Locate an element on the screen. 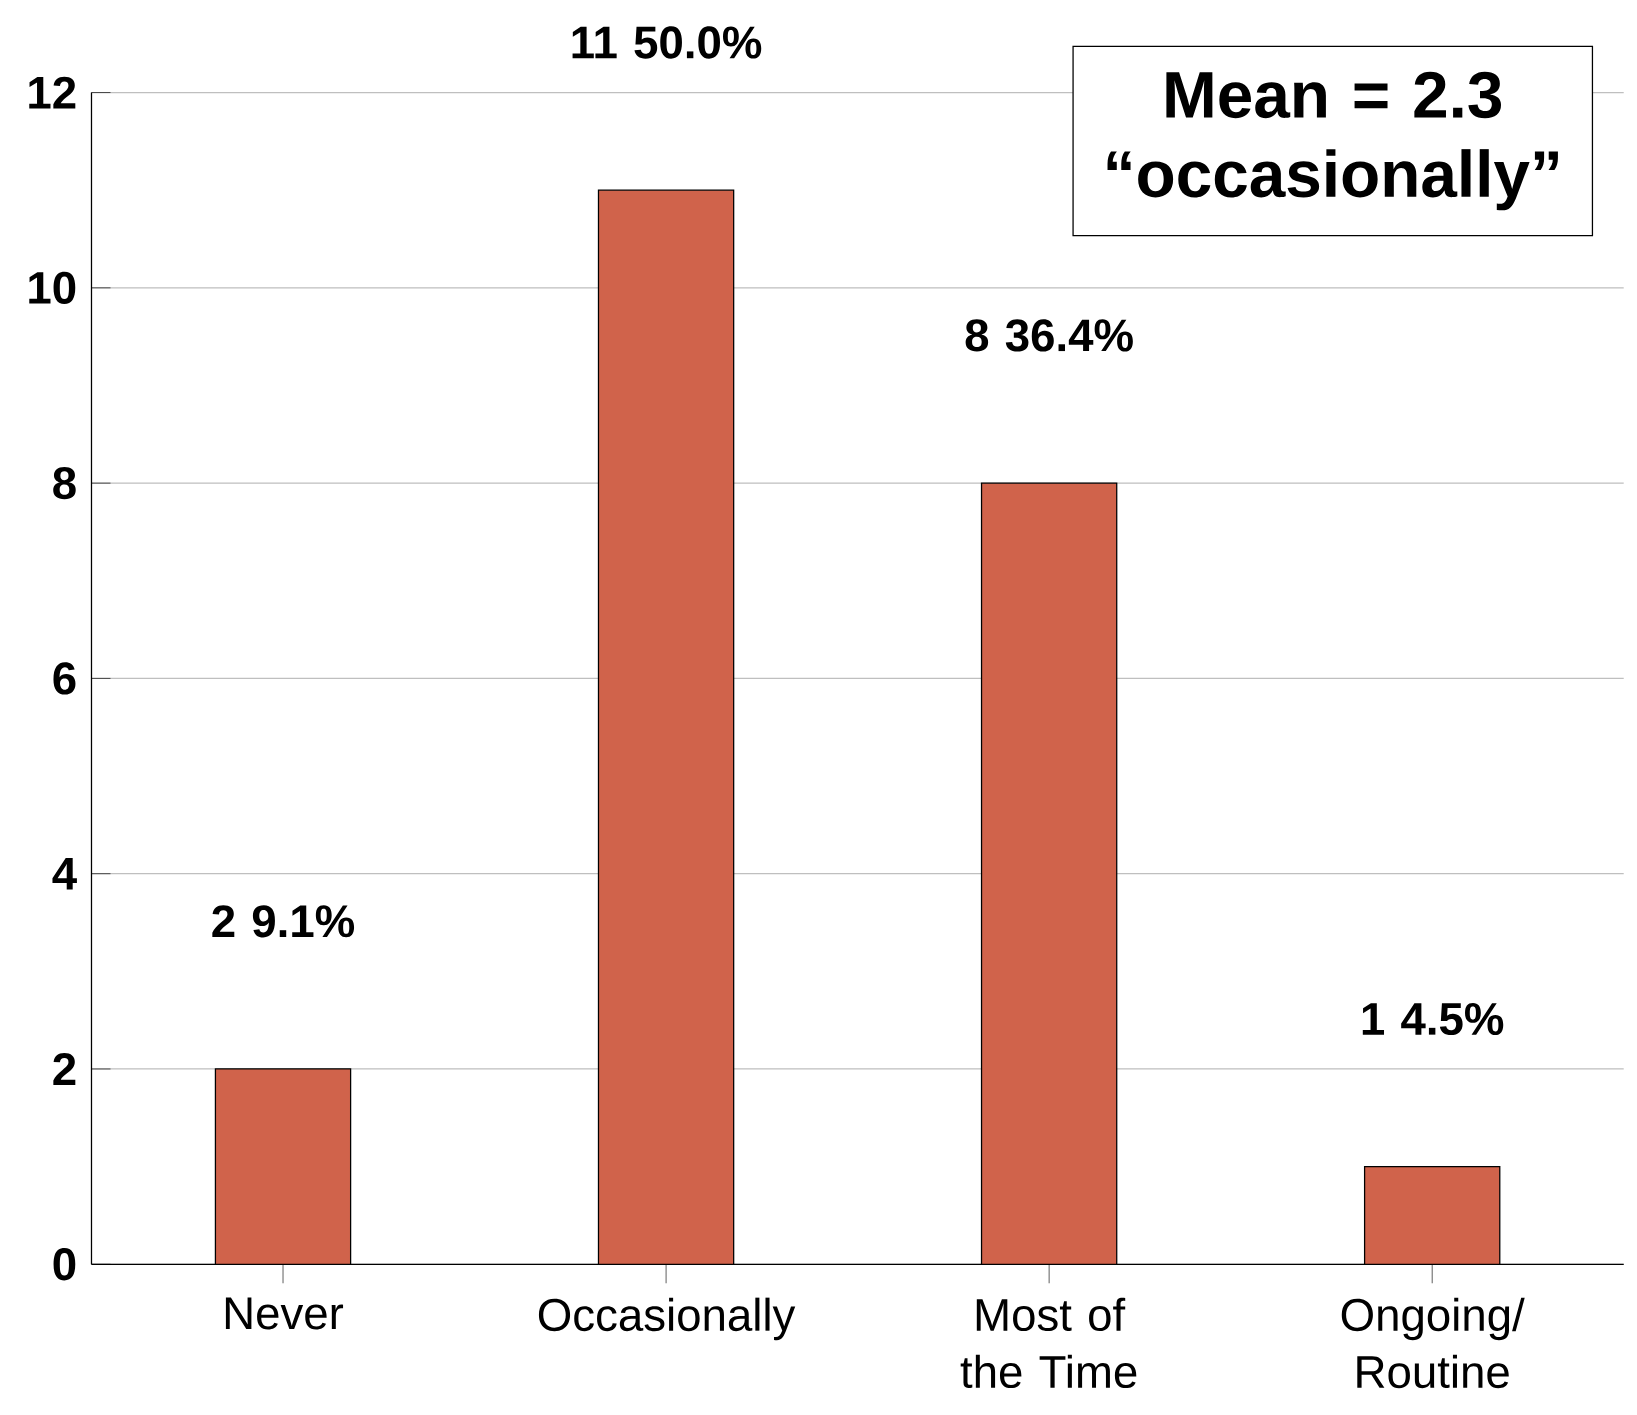 This screenshot has height=1415, width=1637. data-label: 8 36.4% is located at coordinates (1049, 335).